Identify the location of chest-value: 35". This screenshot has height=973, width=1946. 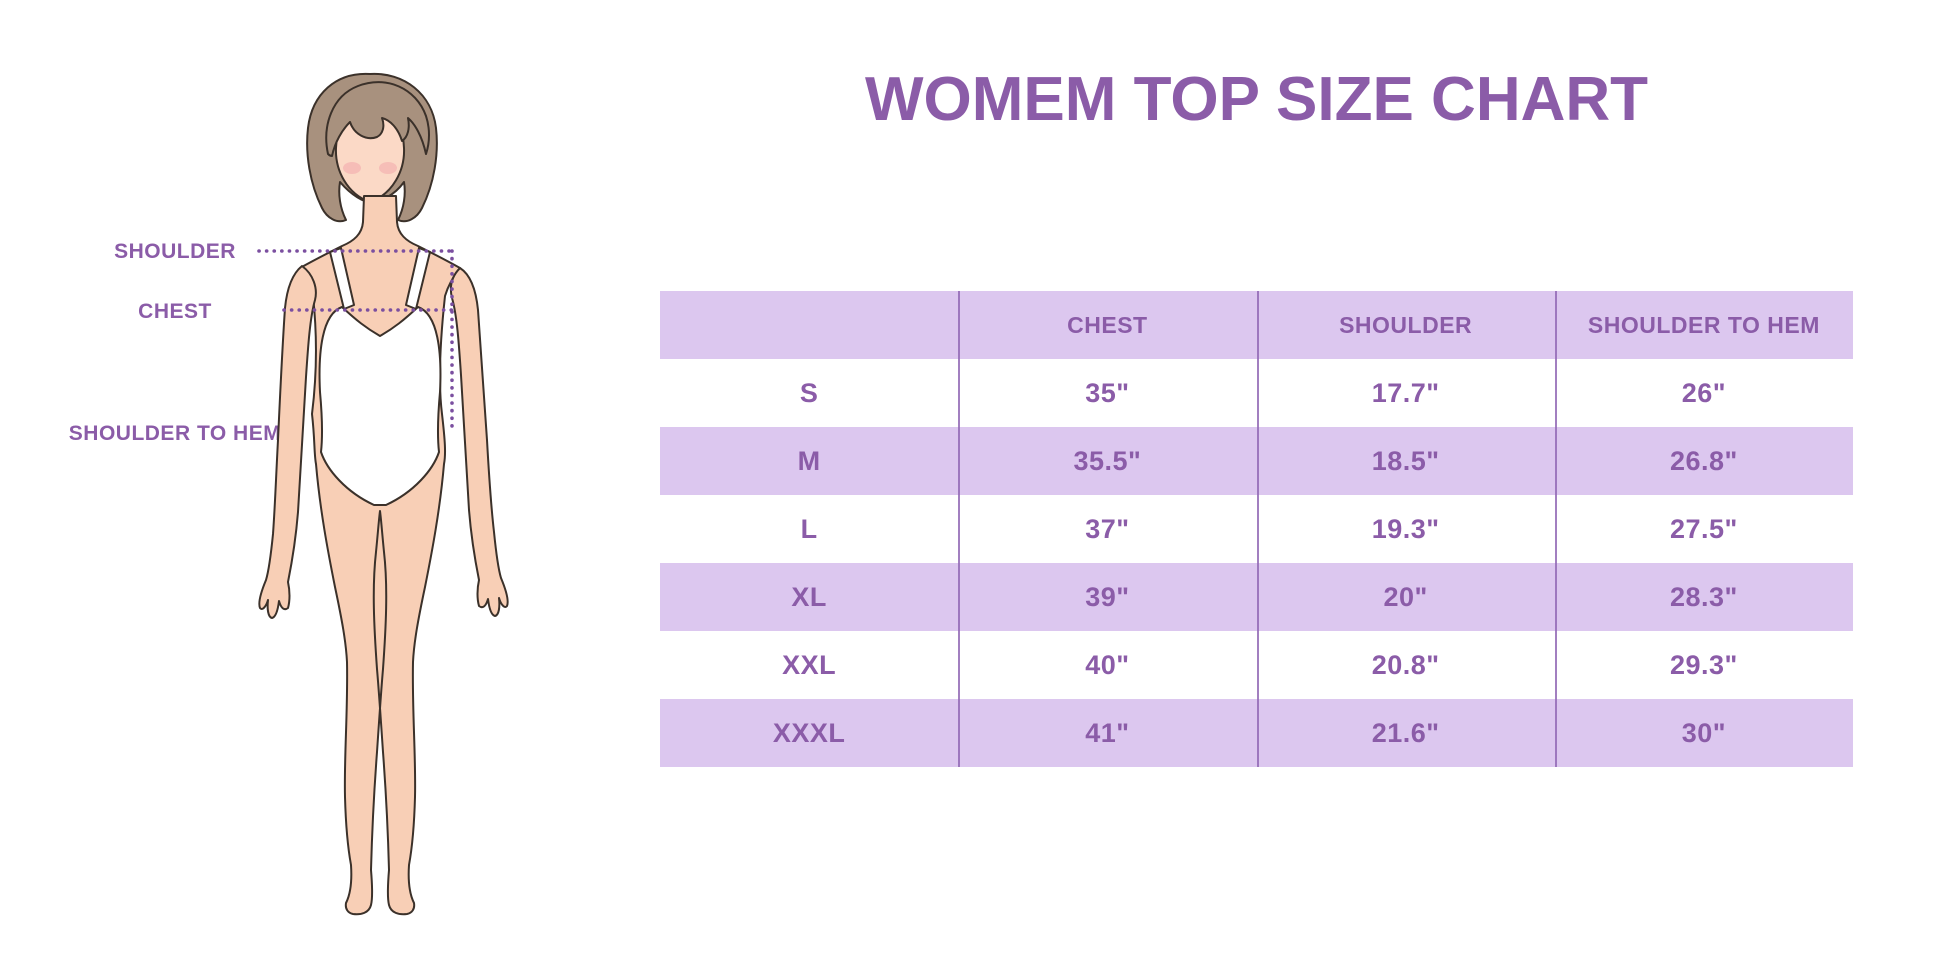
(1107, 392).